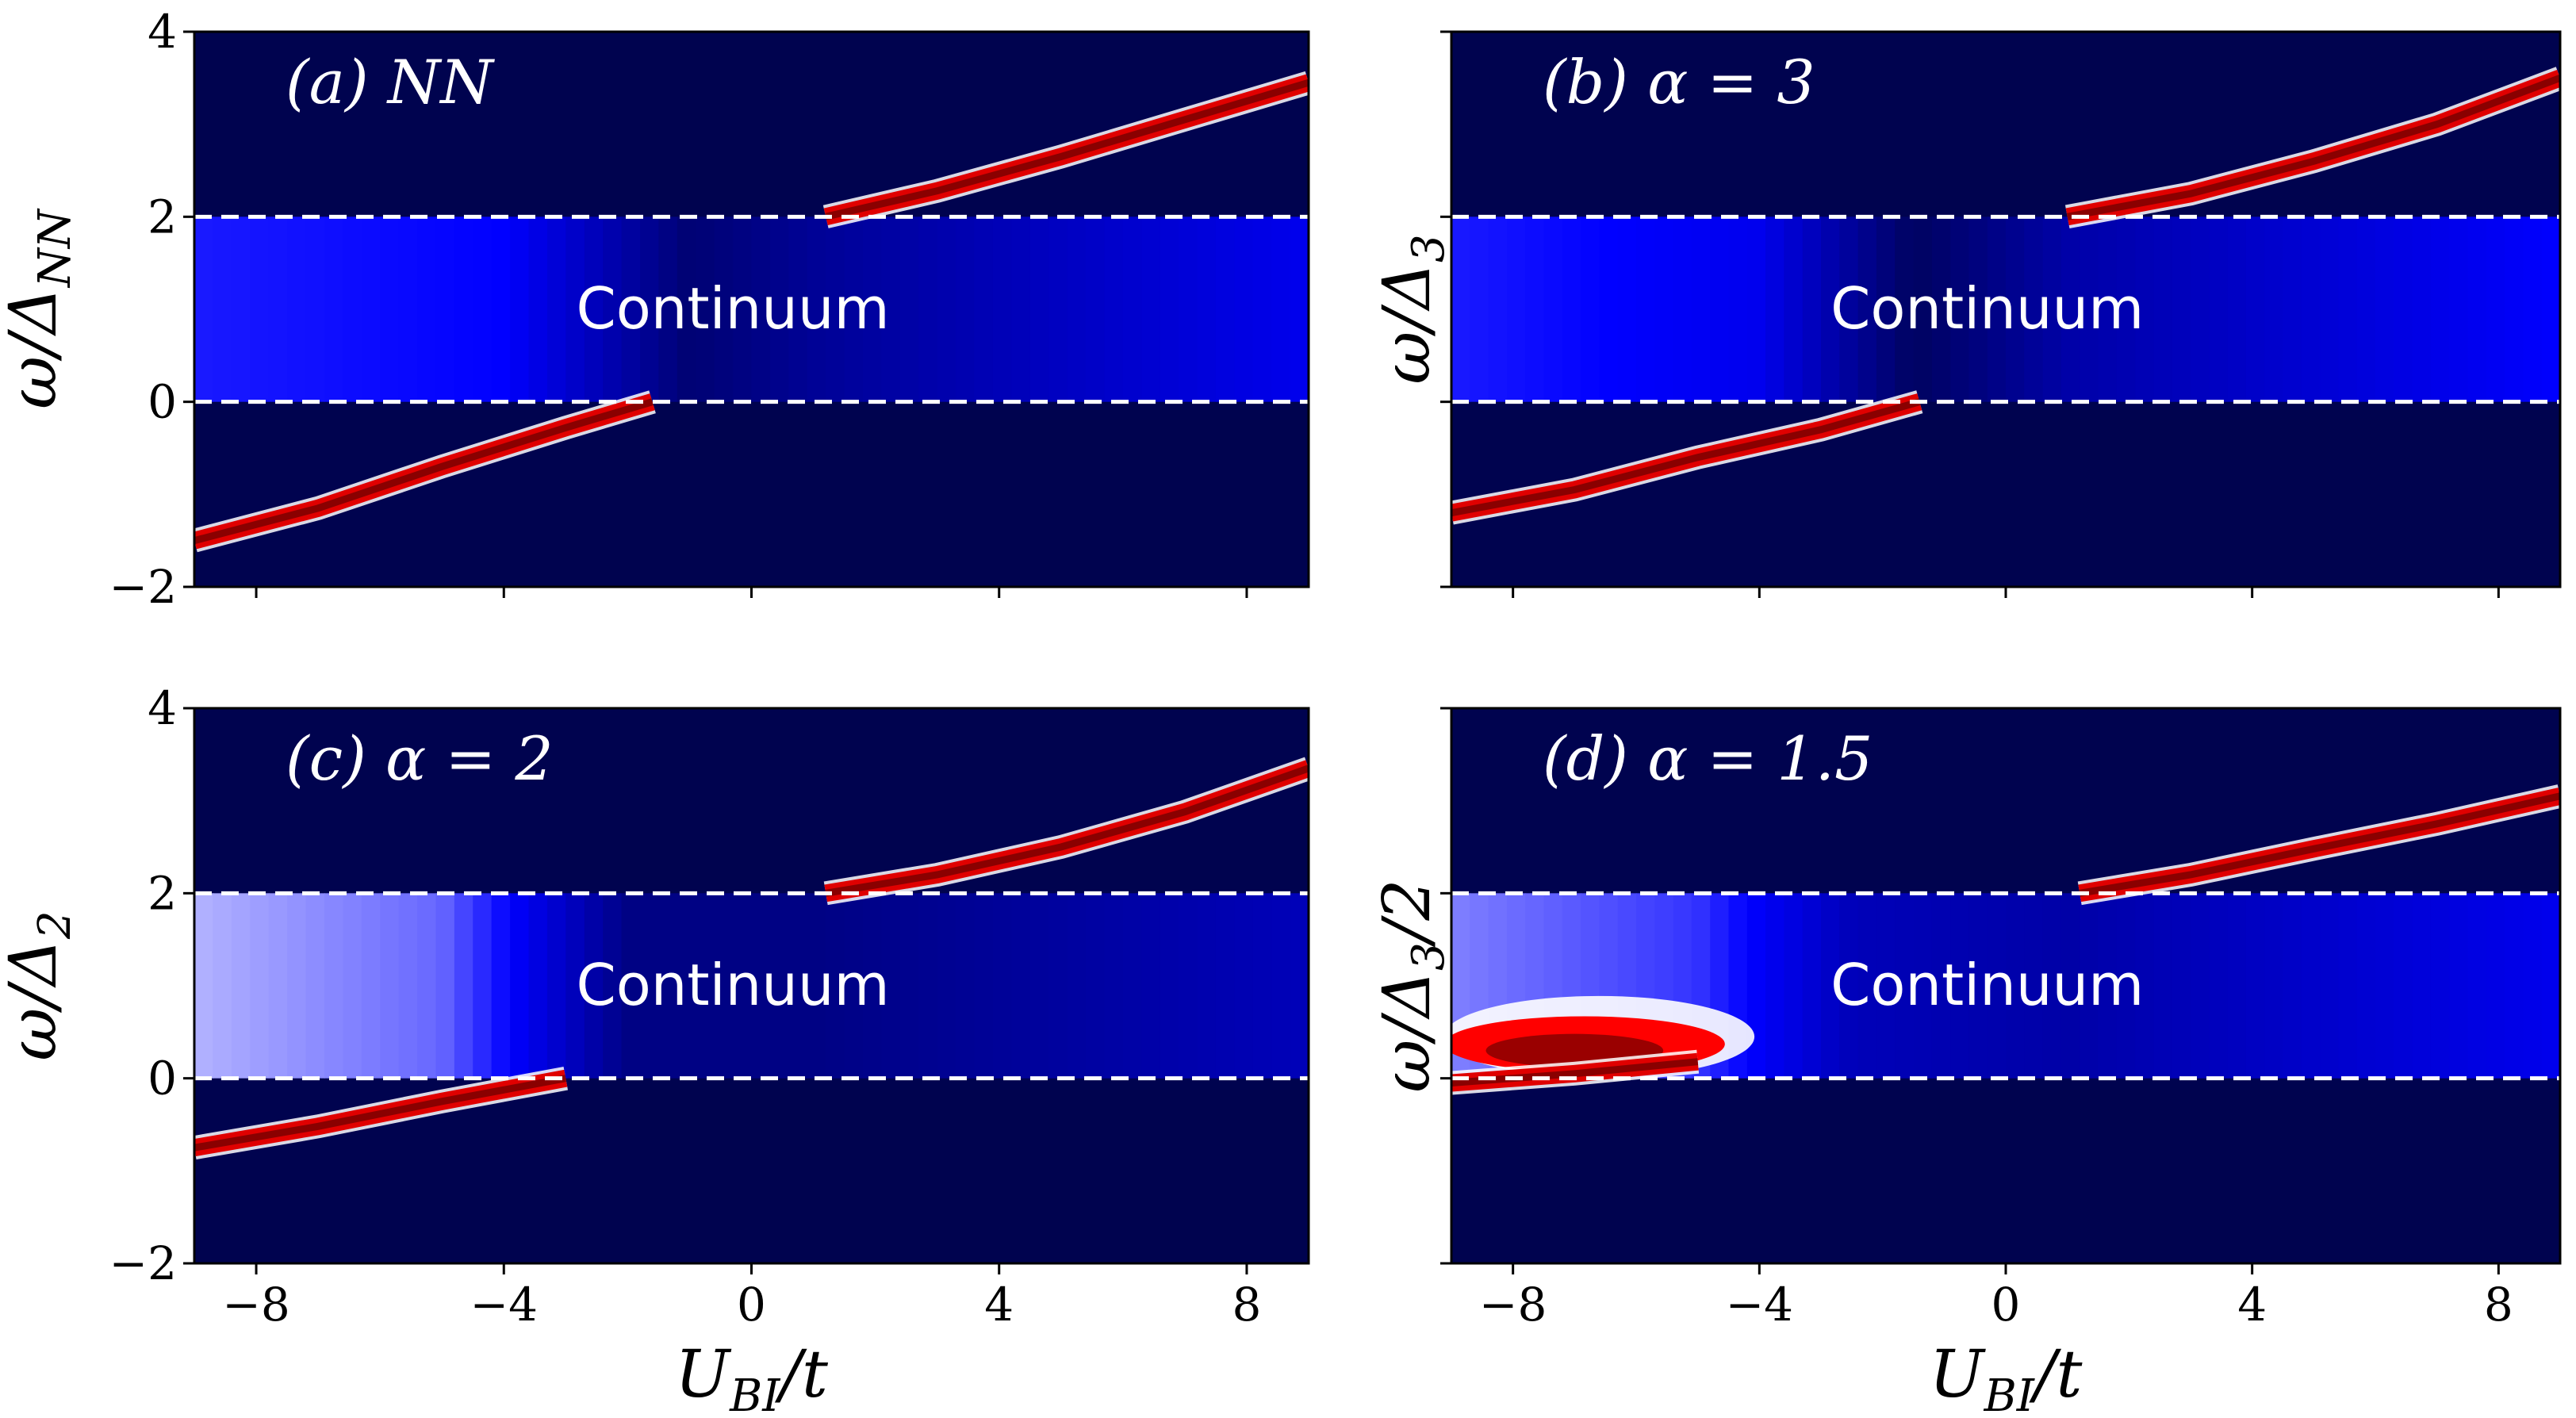  Describe the element at coordinates (1708, 758) in the screenshot. I see `panel-label: (d) α = 1.5` at that location.